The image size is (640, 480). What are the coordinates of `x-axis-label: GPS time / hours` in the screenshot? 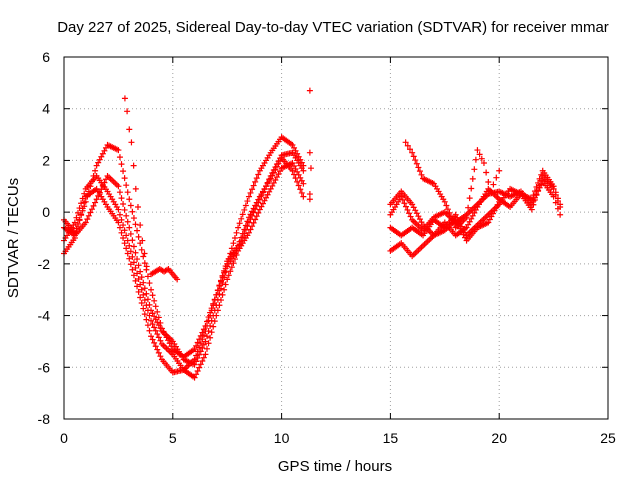 It's located at (335, 466).